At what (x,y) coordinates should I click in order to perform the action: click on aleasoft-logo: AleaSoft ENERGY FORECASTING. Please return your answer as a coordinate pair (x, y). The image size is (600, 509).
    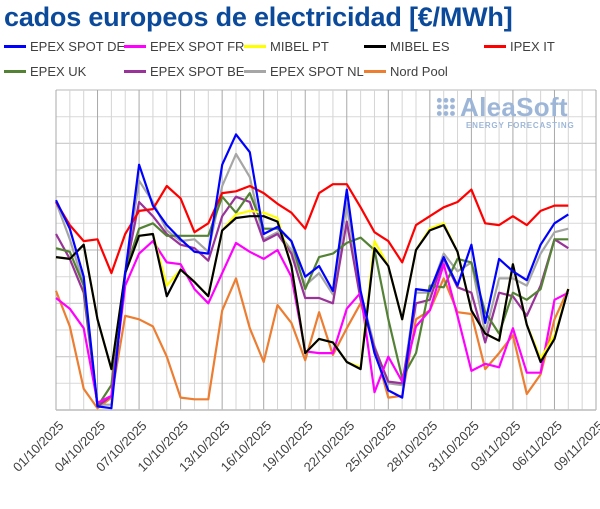
    Looking at the image, I should click on (516, 111).